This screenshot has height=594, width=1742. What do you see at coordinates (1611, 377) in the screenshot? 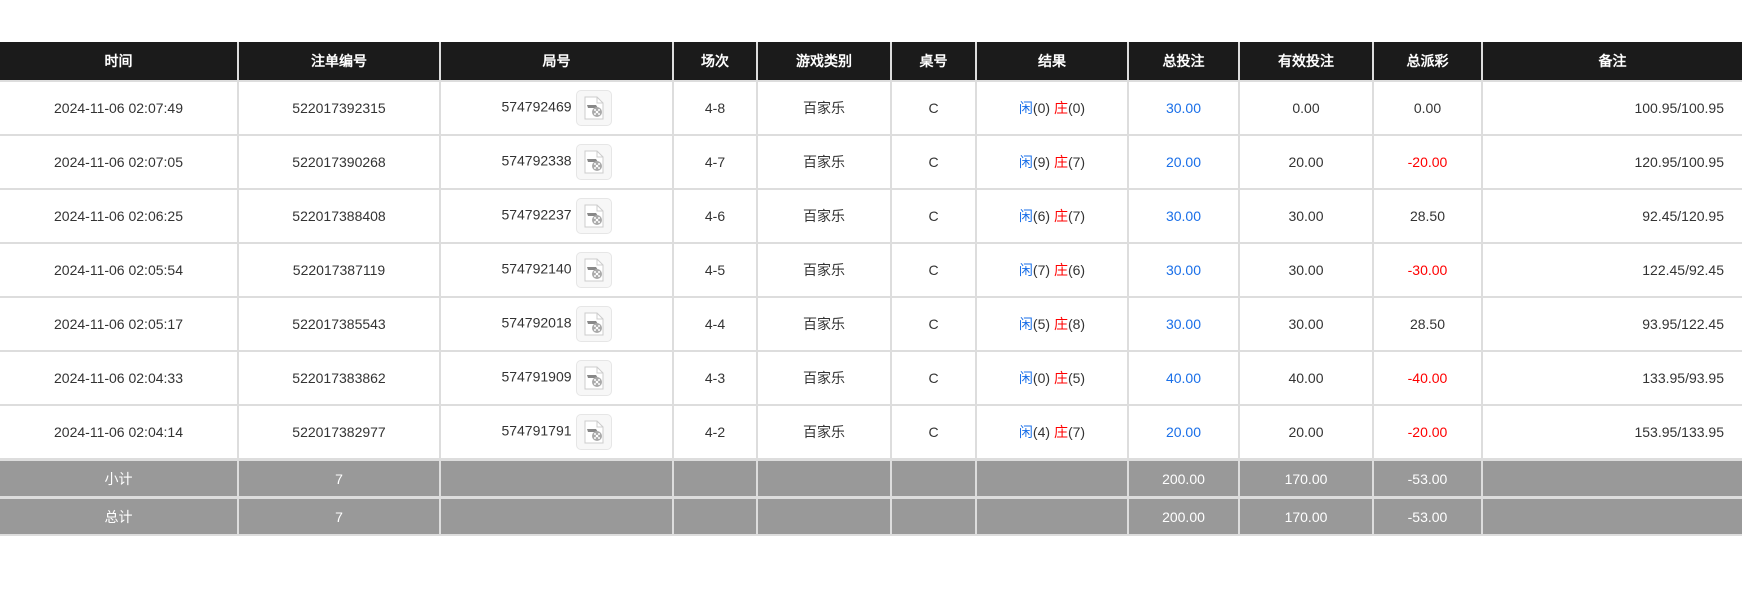
I see `balance-note: 133.95/93.95` at bounding box center [1611, 377].